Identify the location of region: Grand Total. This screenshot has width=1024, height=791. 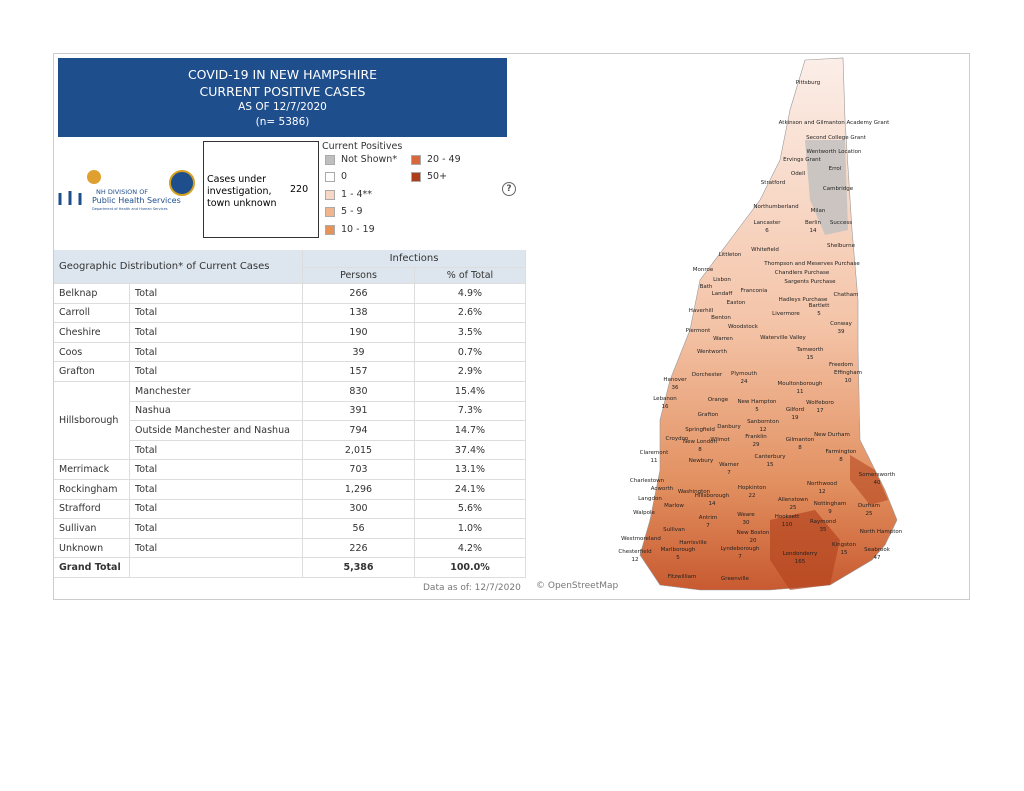
(92, 568).